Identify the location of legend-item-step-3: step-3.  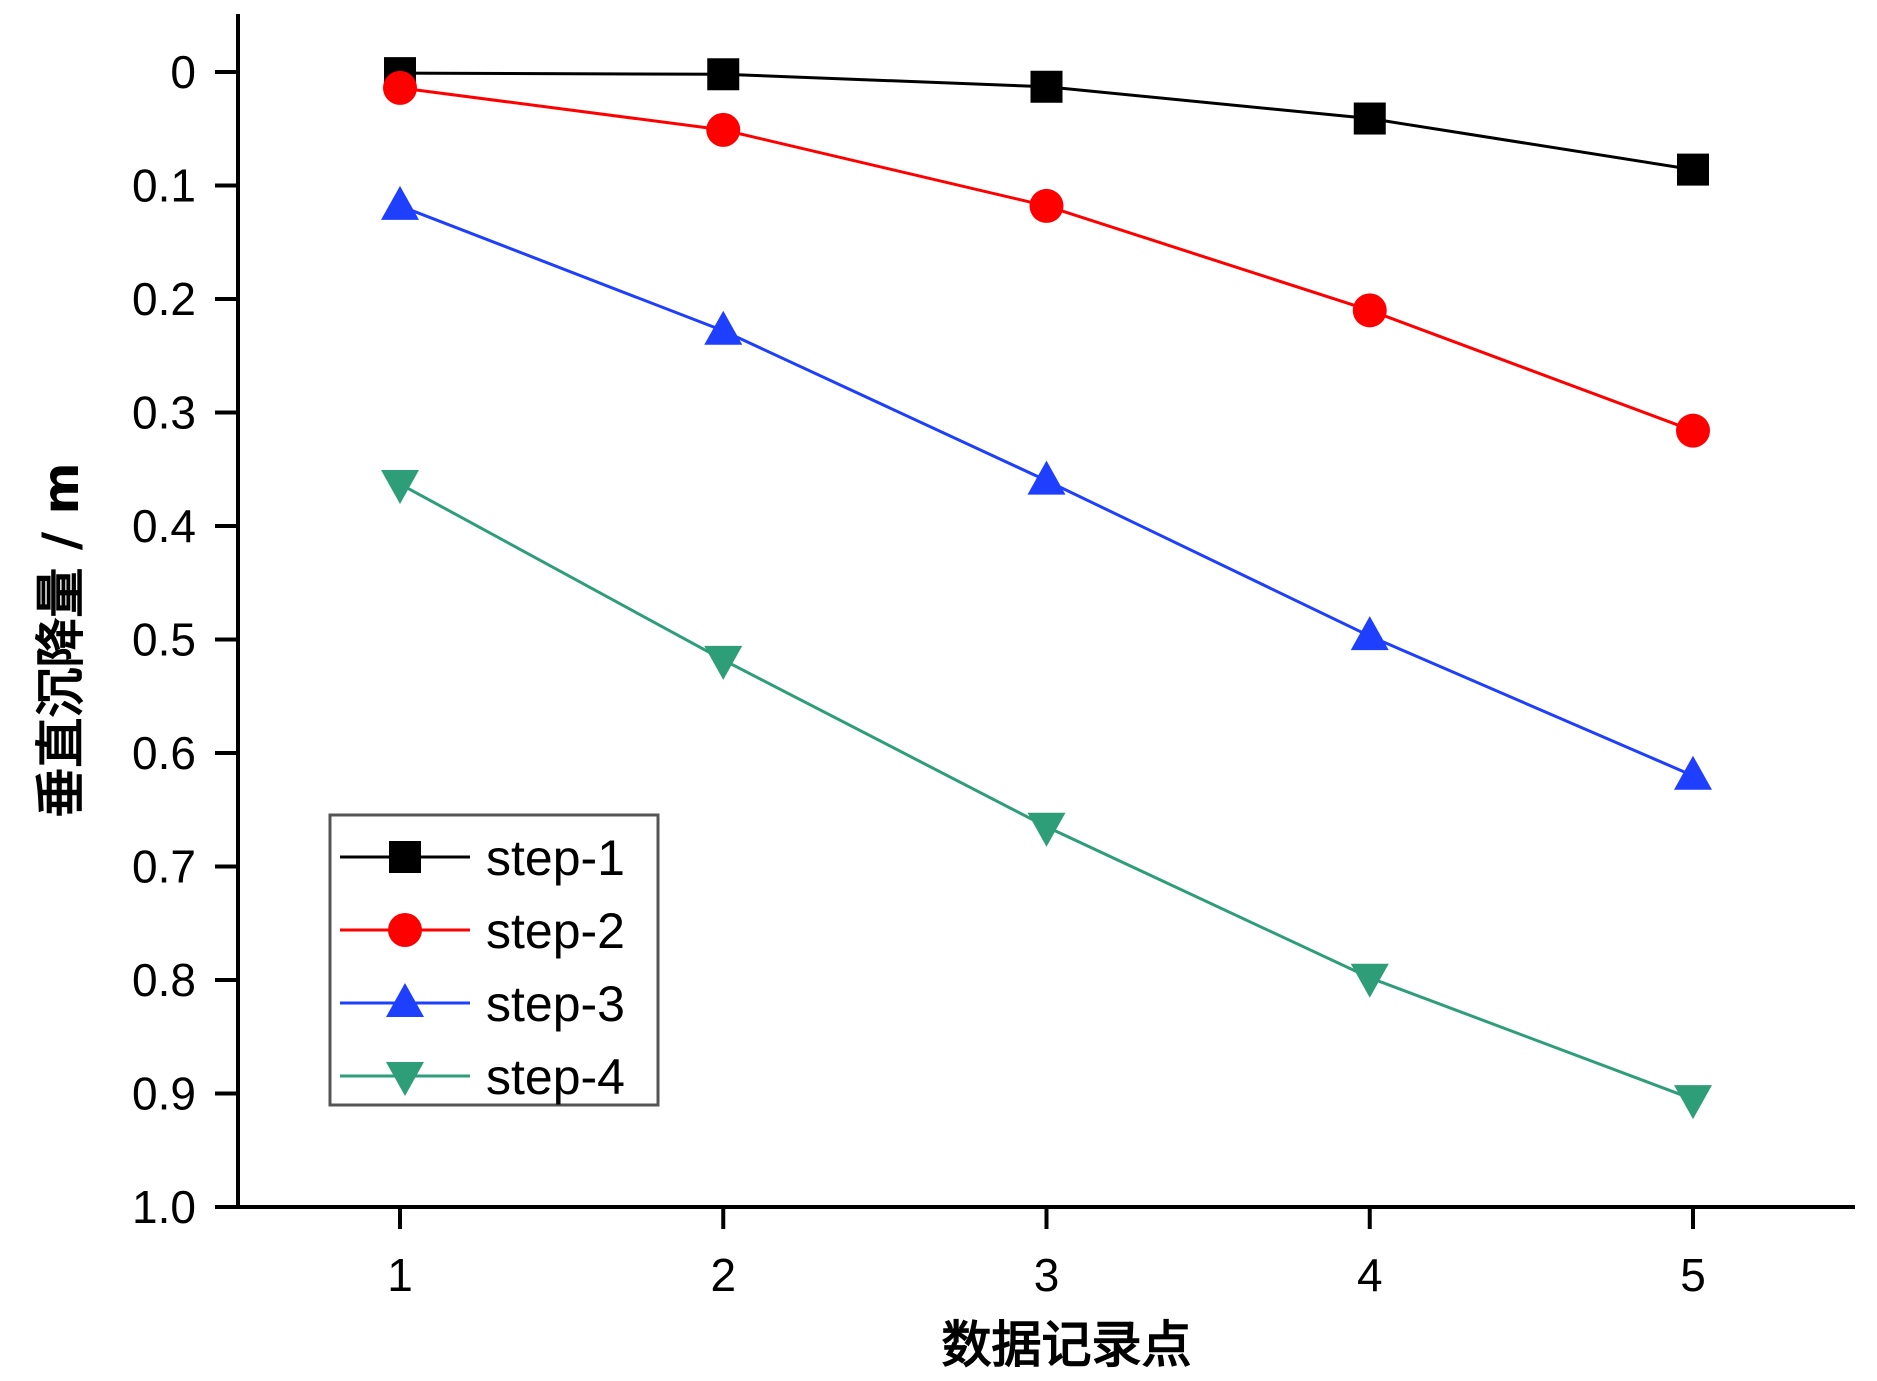
(482, 1004).